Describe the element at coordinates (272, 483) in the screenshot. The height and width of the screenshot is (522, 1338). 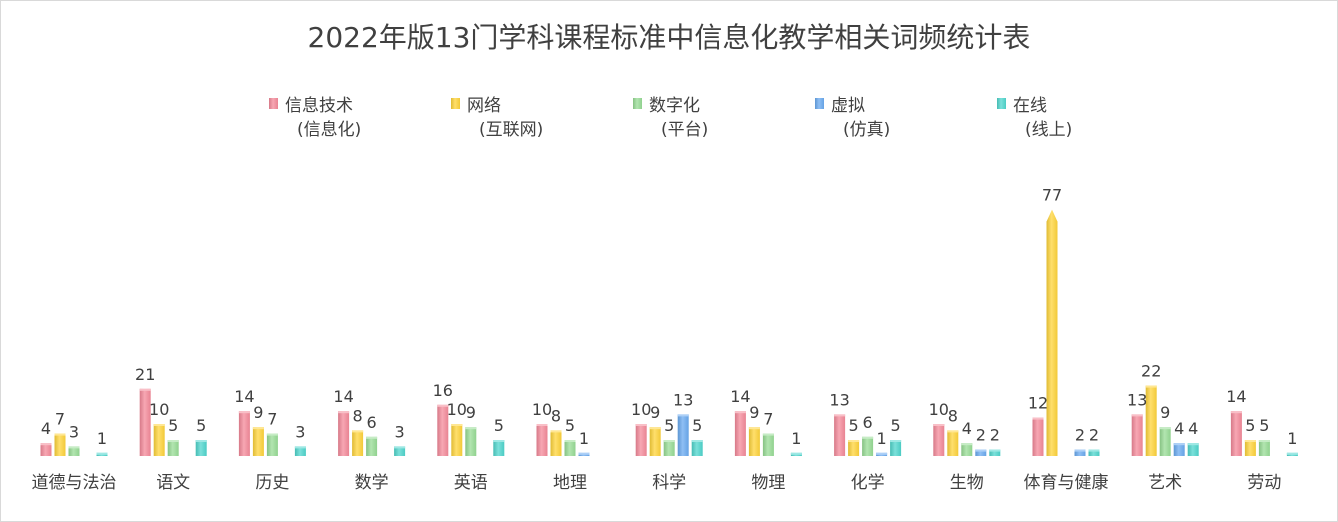
I see `category-label: 历史` at that location.